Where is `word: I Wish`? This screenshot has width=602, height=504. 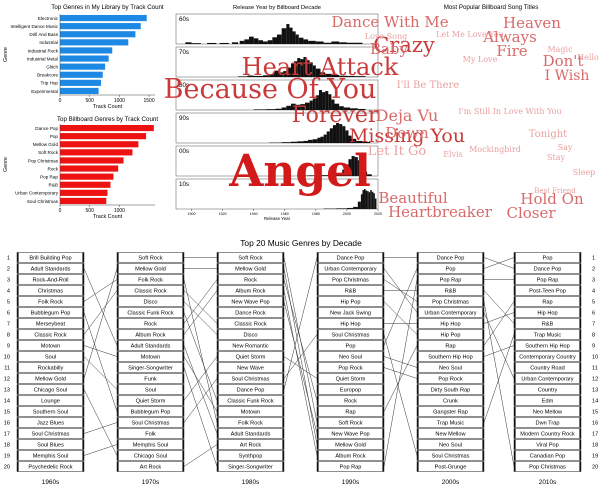
word: I Wish is located at coordinates (567, 76).